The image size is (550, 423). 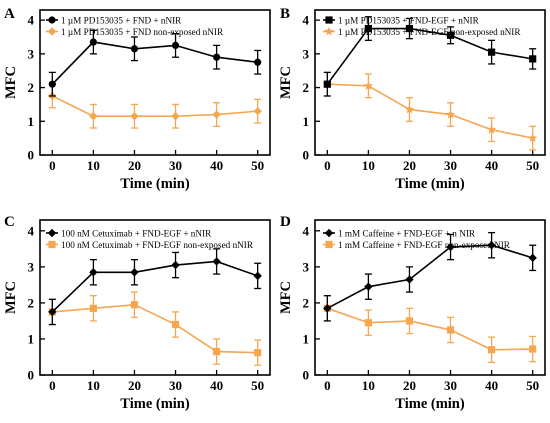 I want to click on panel-label: B, so click(x=285, y=14).